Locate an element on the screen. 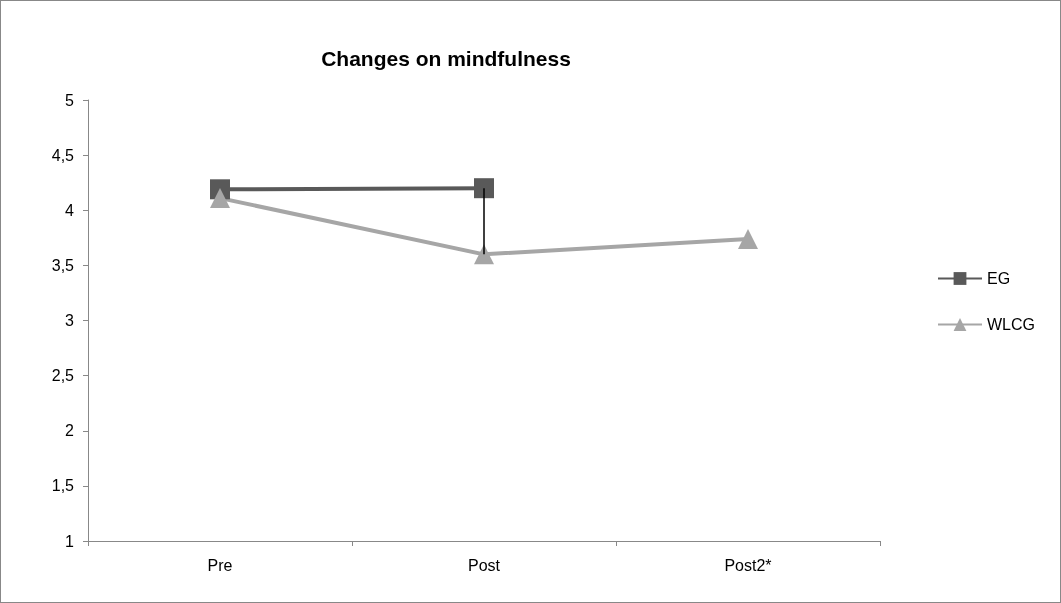 The image size is (1061, 603). legend-label: WLCG is located at coordinates (1011, 324).